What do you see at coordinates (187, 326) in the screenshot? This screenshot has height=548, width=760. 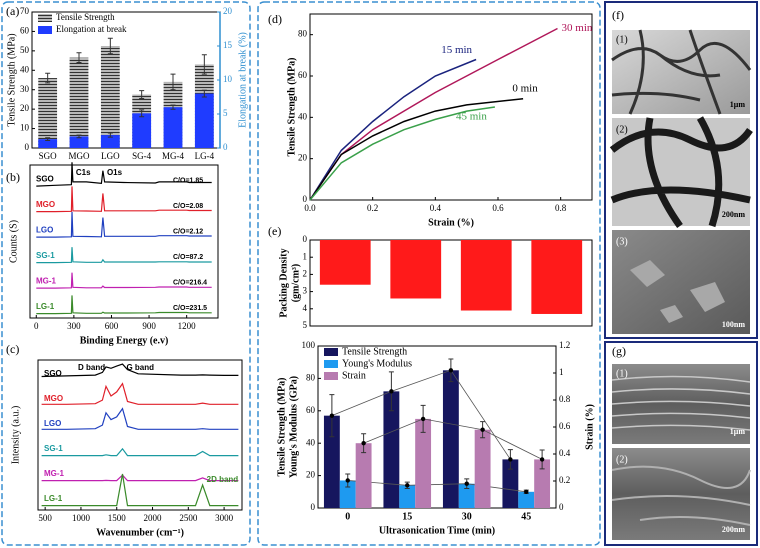 I see `x-tick-label: 1200` at bounding box center [187, 326].